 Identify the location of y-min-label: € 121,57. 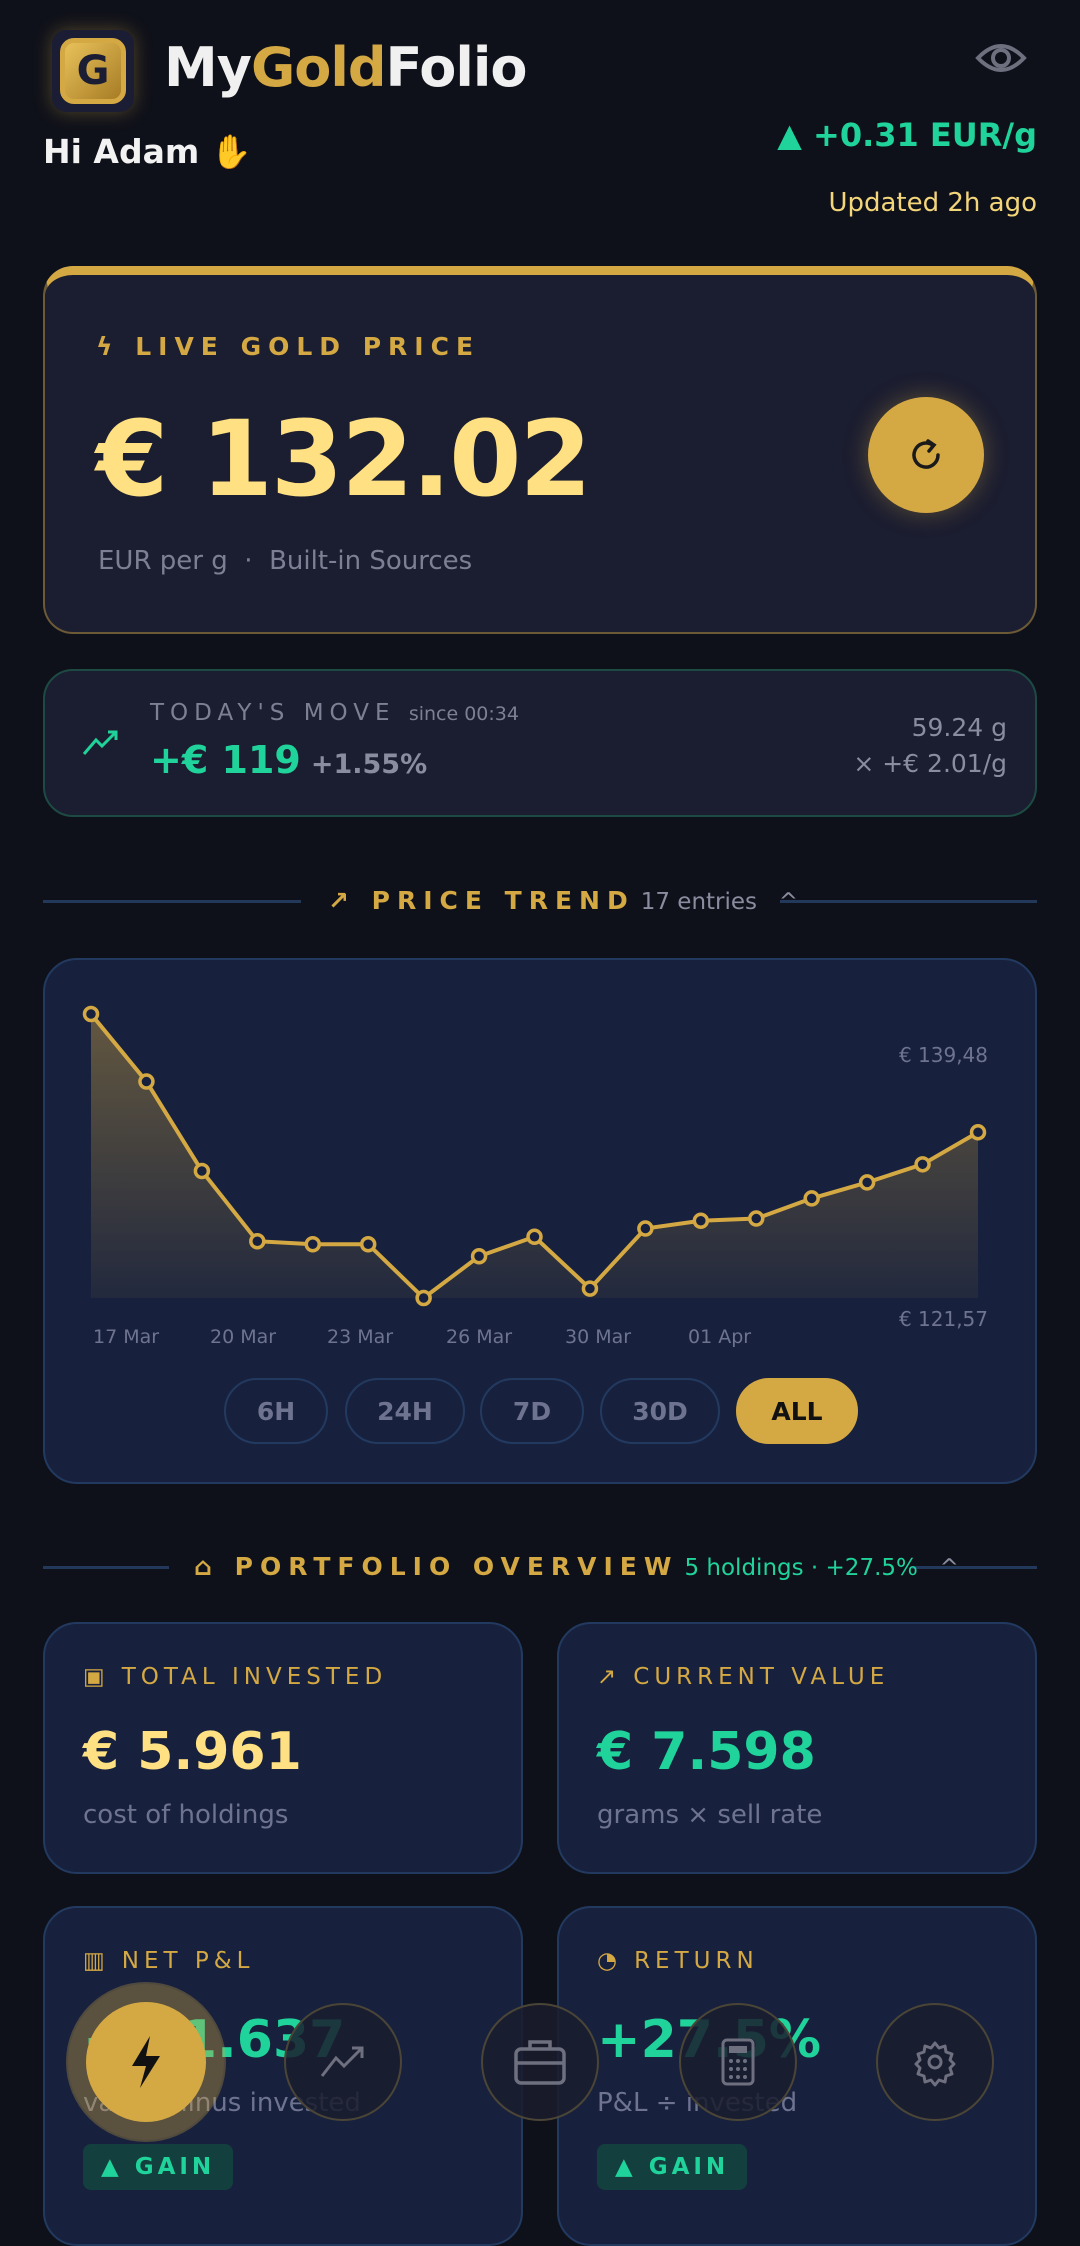
(943, 1319).